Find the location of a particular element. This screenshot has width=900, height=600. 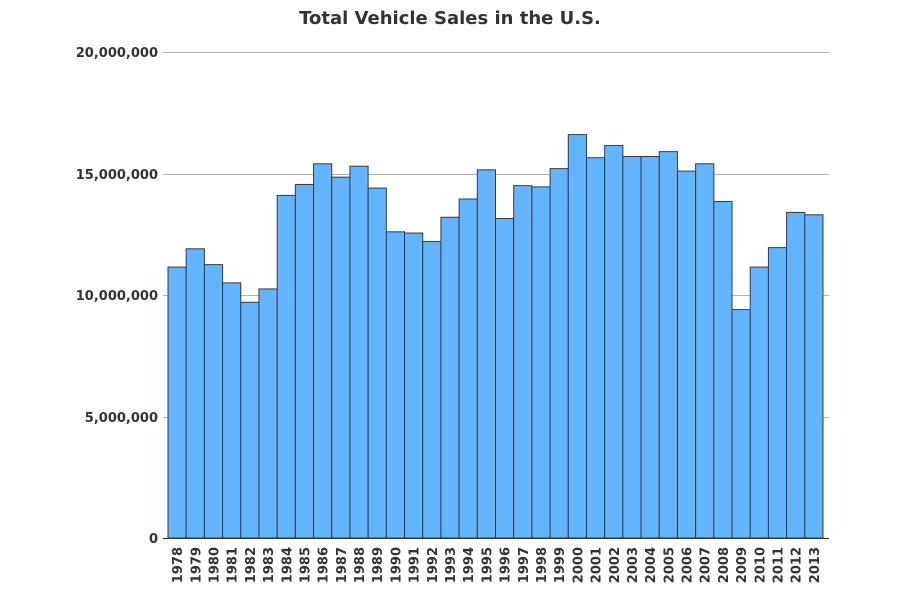

bar-1983 is located at coordinates (268, 413).